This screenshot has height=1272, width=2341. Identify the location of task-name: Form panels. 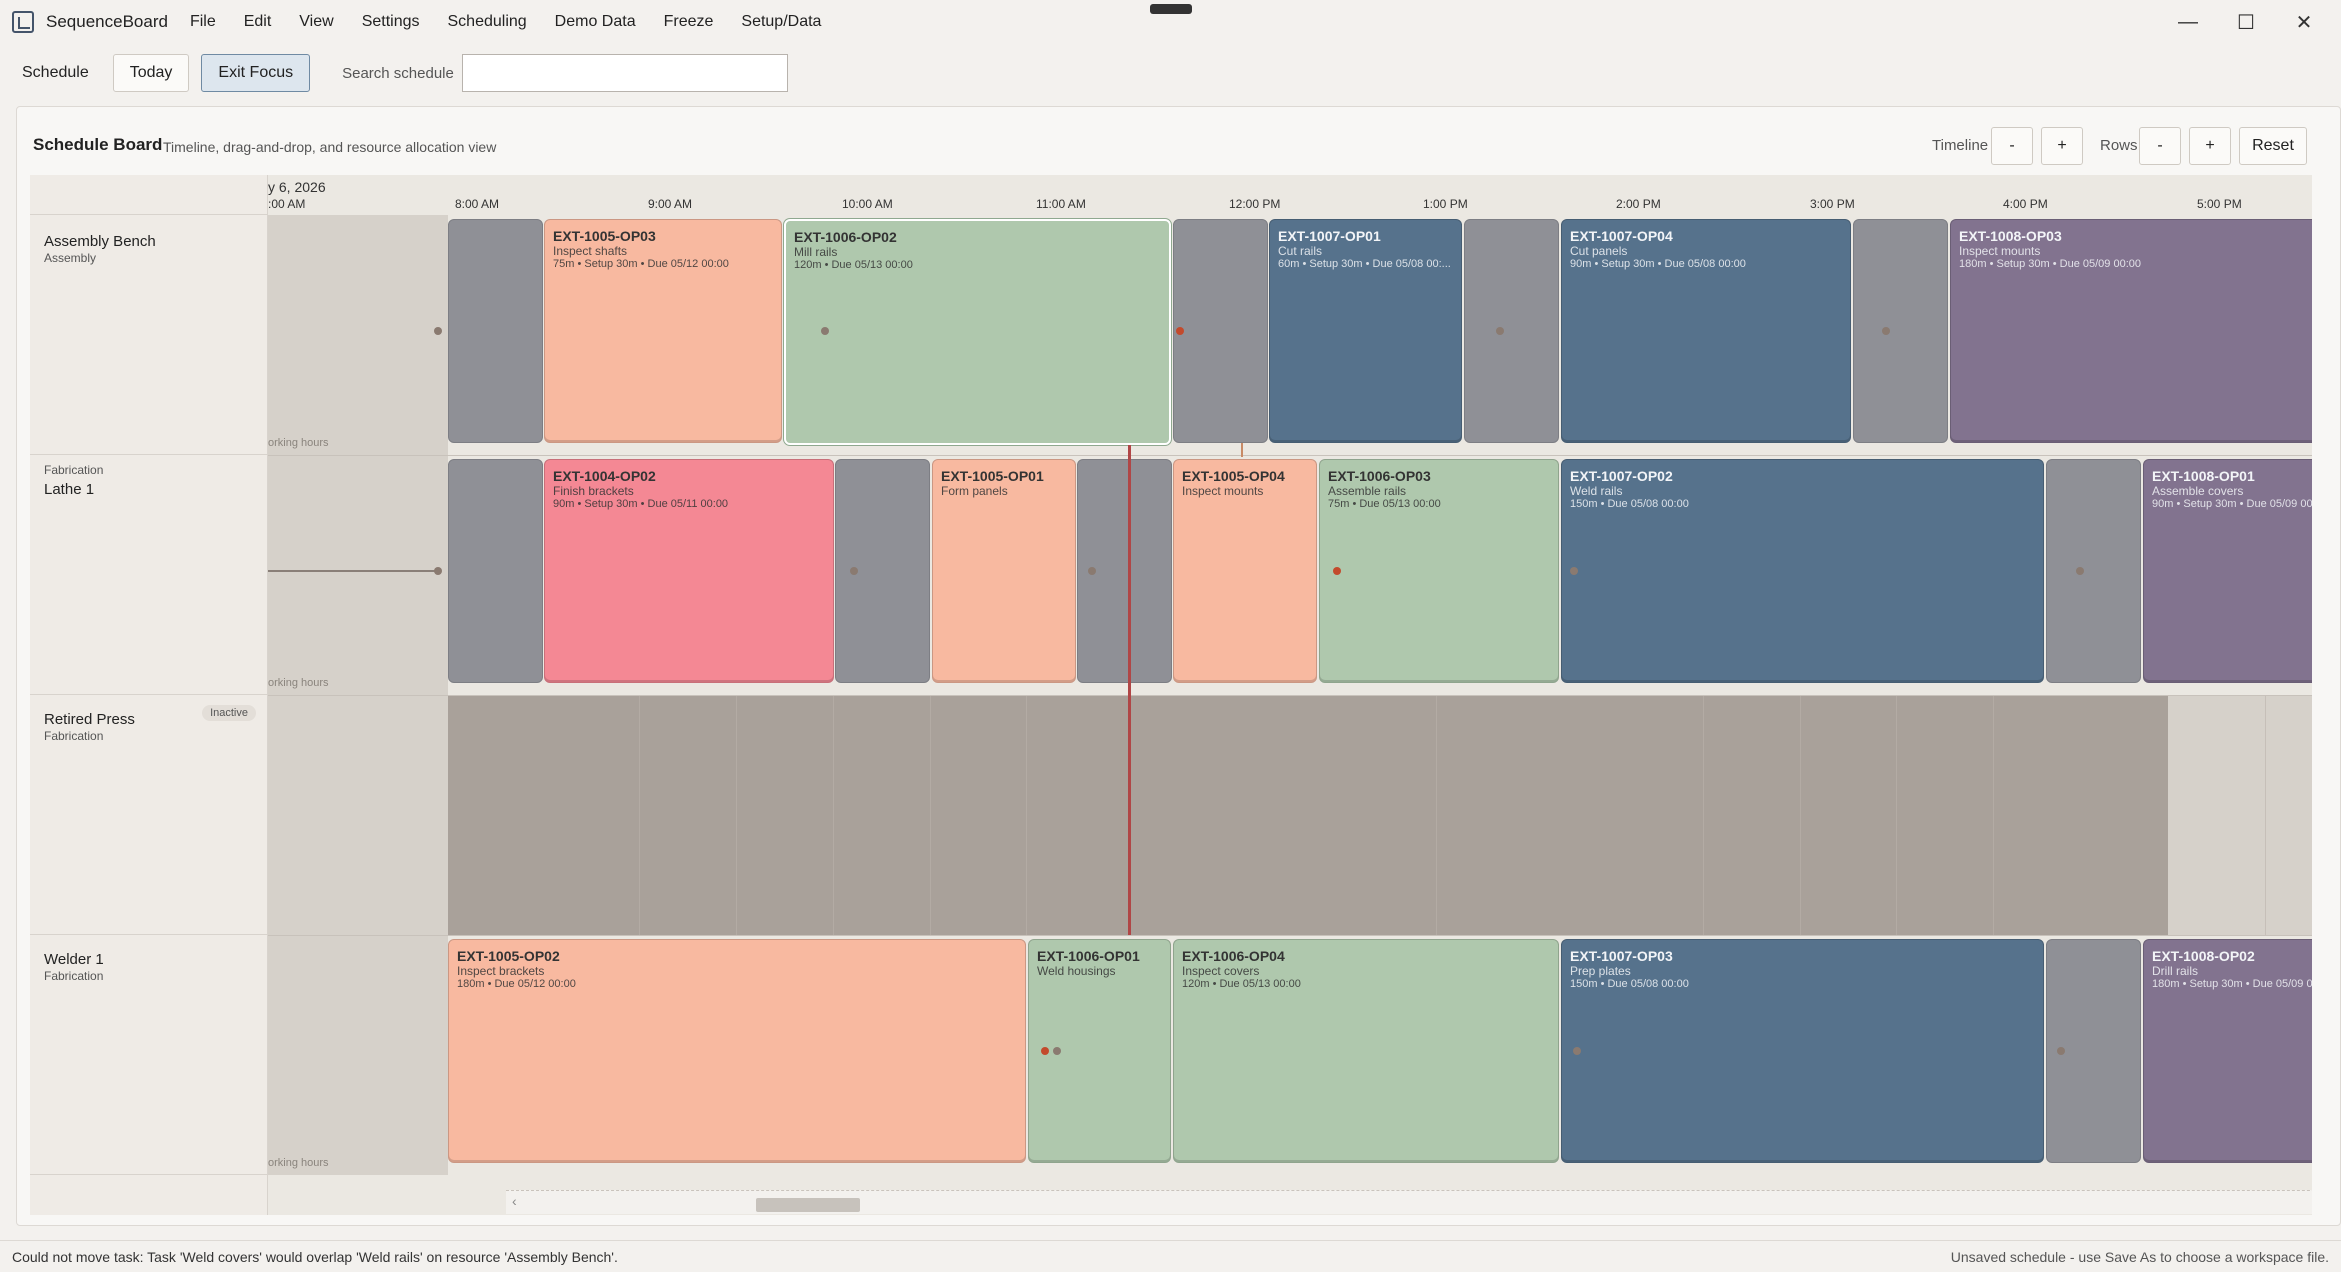
(974, 491).